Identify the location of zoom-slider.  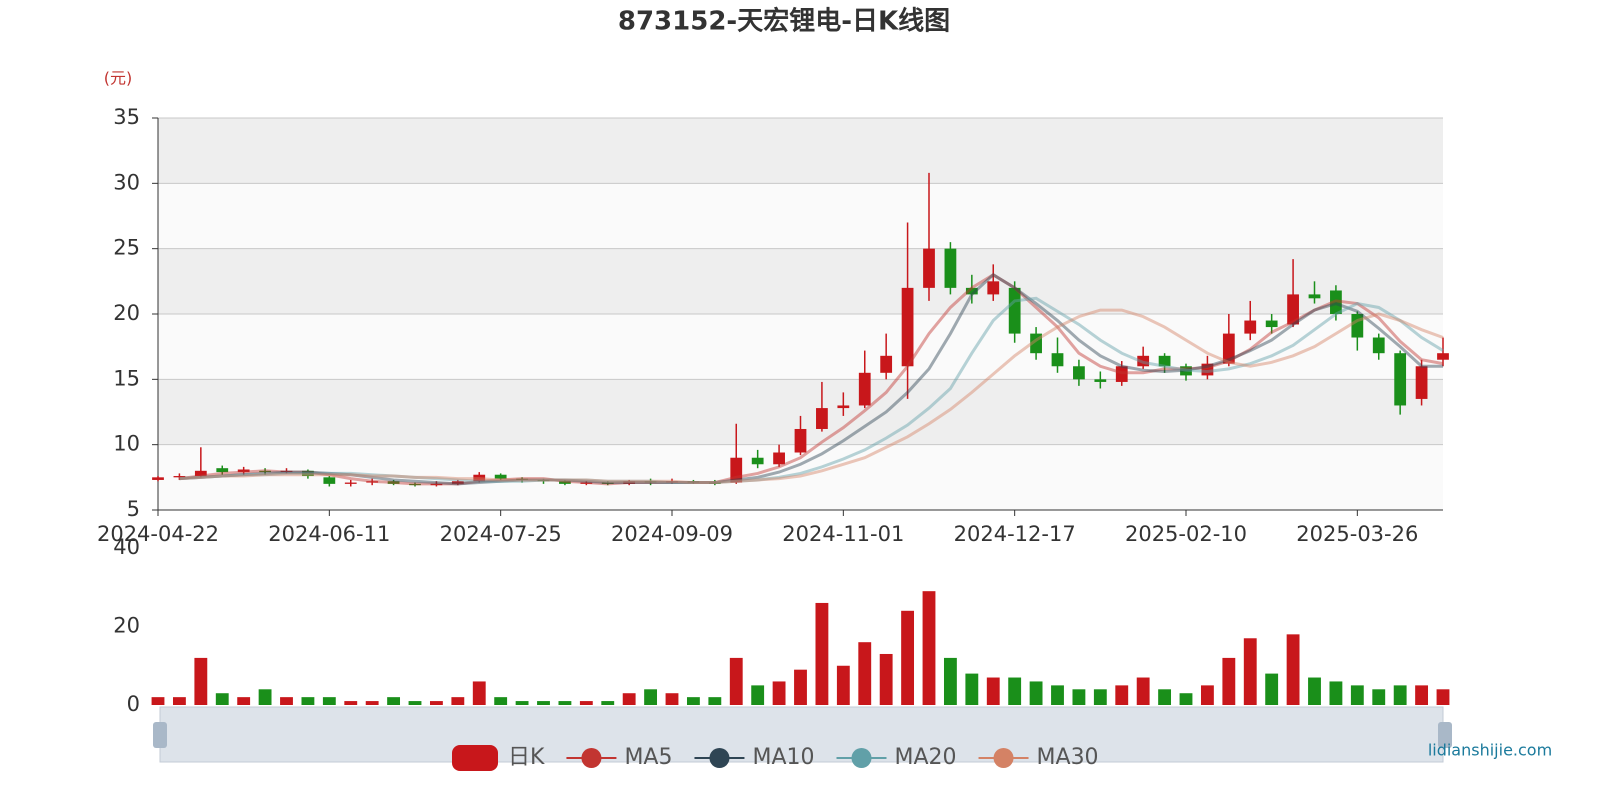
(801, 734).